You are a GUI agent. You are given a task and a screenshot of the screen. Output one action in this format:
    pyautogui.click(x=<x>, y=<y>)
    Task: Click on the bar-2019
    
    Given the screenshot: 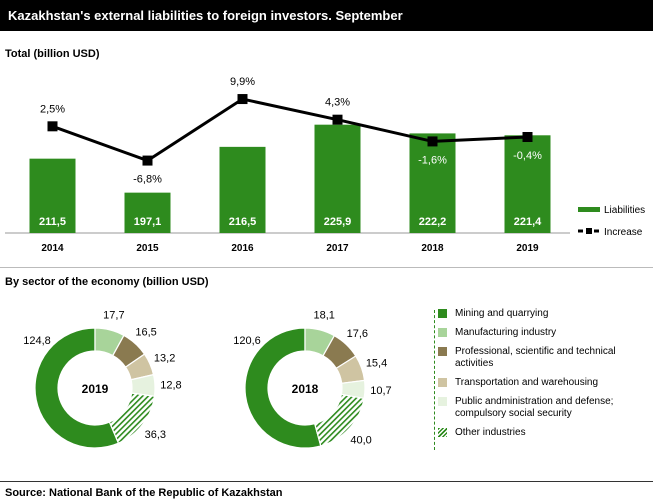 What is the action you would take?
    pyautogui.click(x=527, y=184)
    